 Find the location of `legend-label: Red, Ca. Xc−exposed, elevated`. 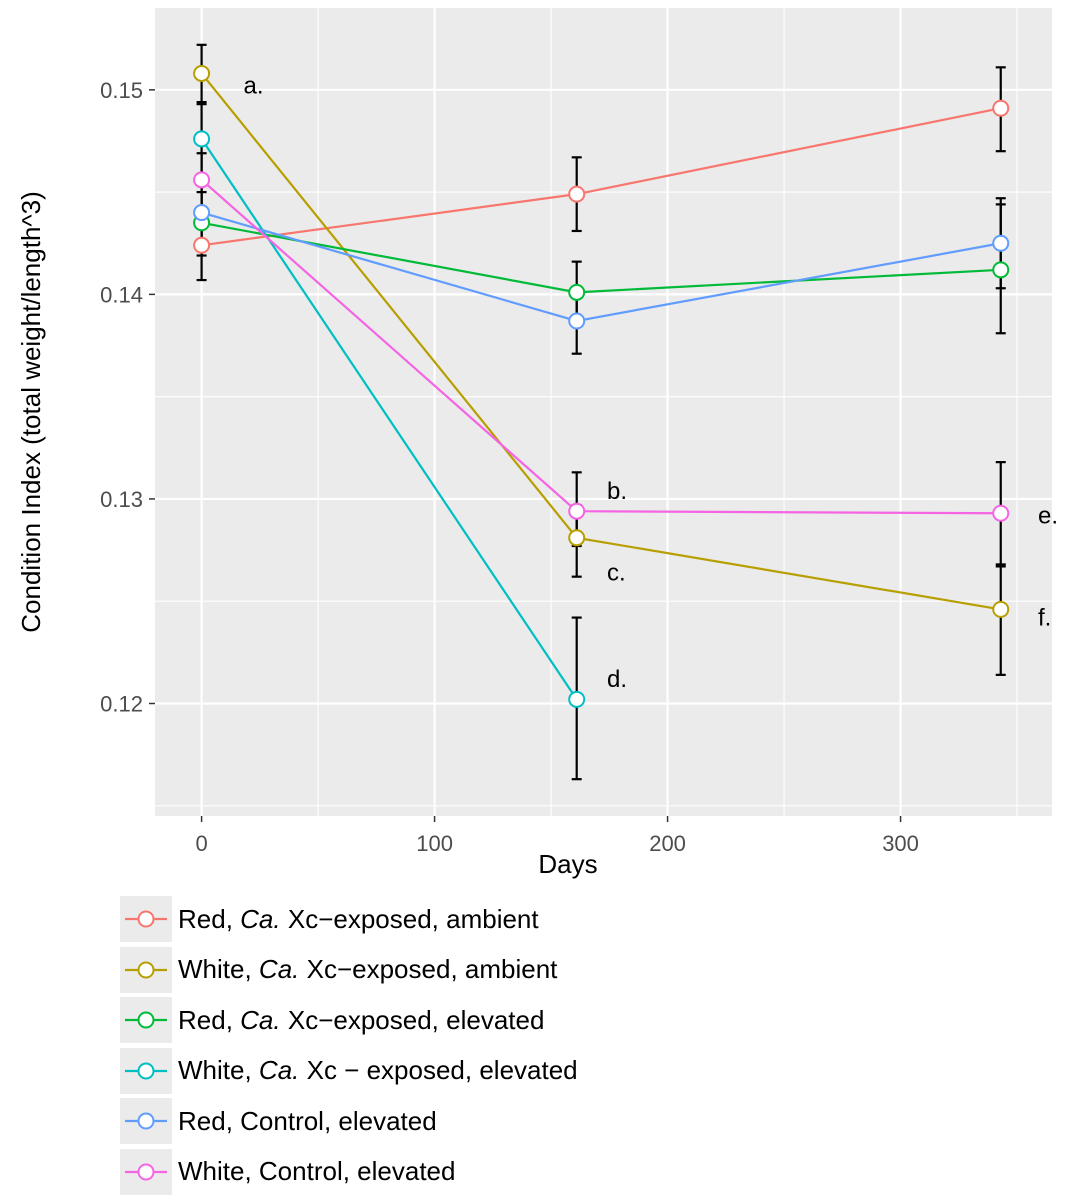

legend-label: Red, Ca. Xc−exposed, elevated is located at coordinates (361, 1020).